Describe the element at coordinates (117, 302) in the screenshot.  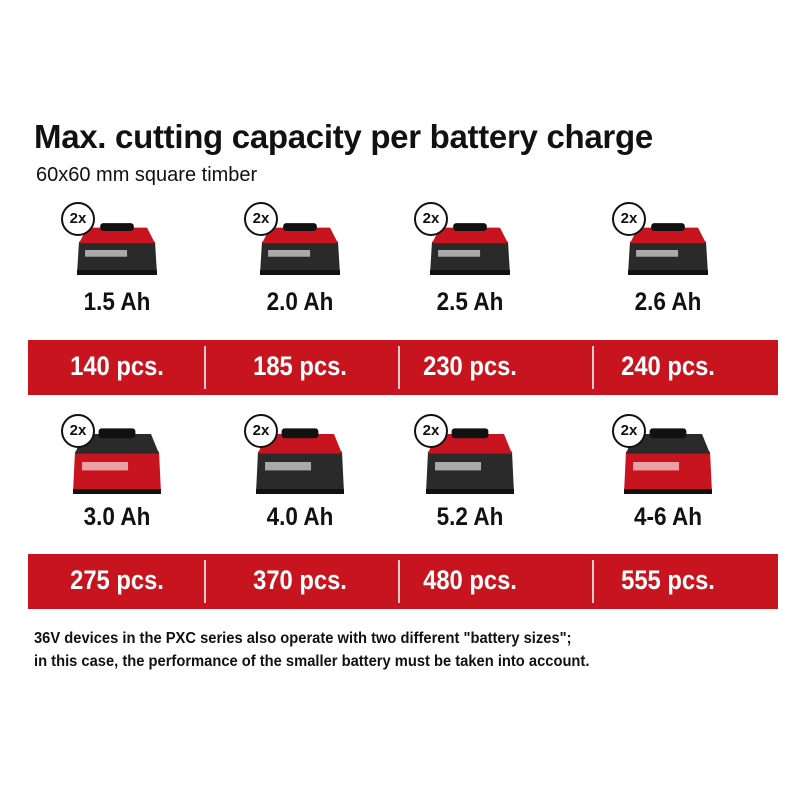
I see `capacity-label: 1.5 Ah` at that location.